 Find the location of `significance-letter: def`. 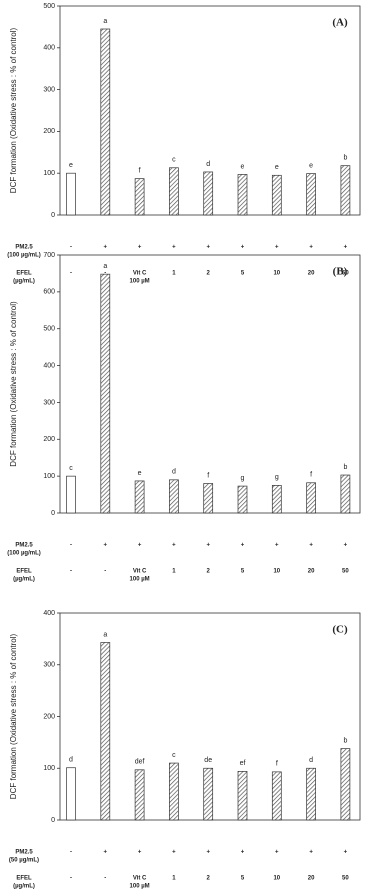

significance-letter: def is located at coordinates (140, 762).